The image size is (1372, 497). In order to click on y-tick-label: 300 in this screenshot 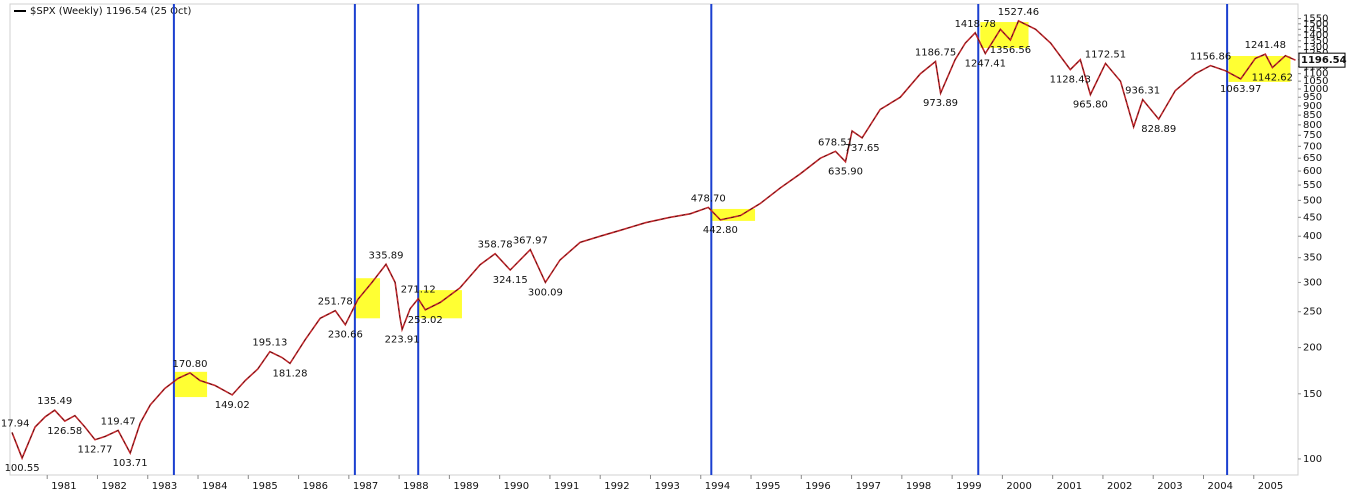, I will do `click(1312, 282)`.